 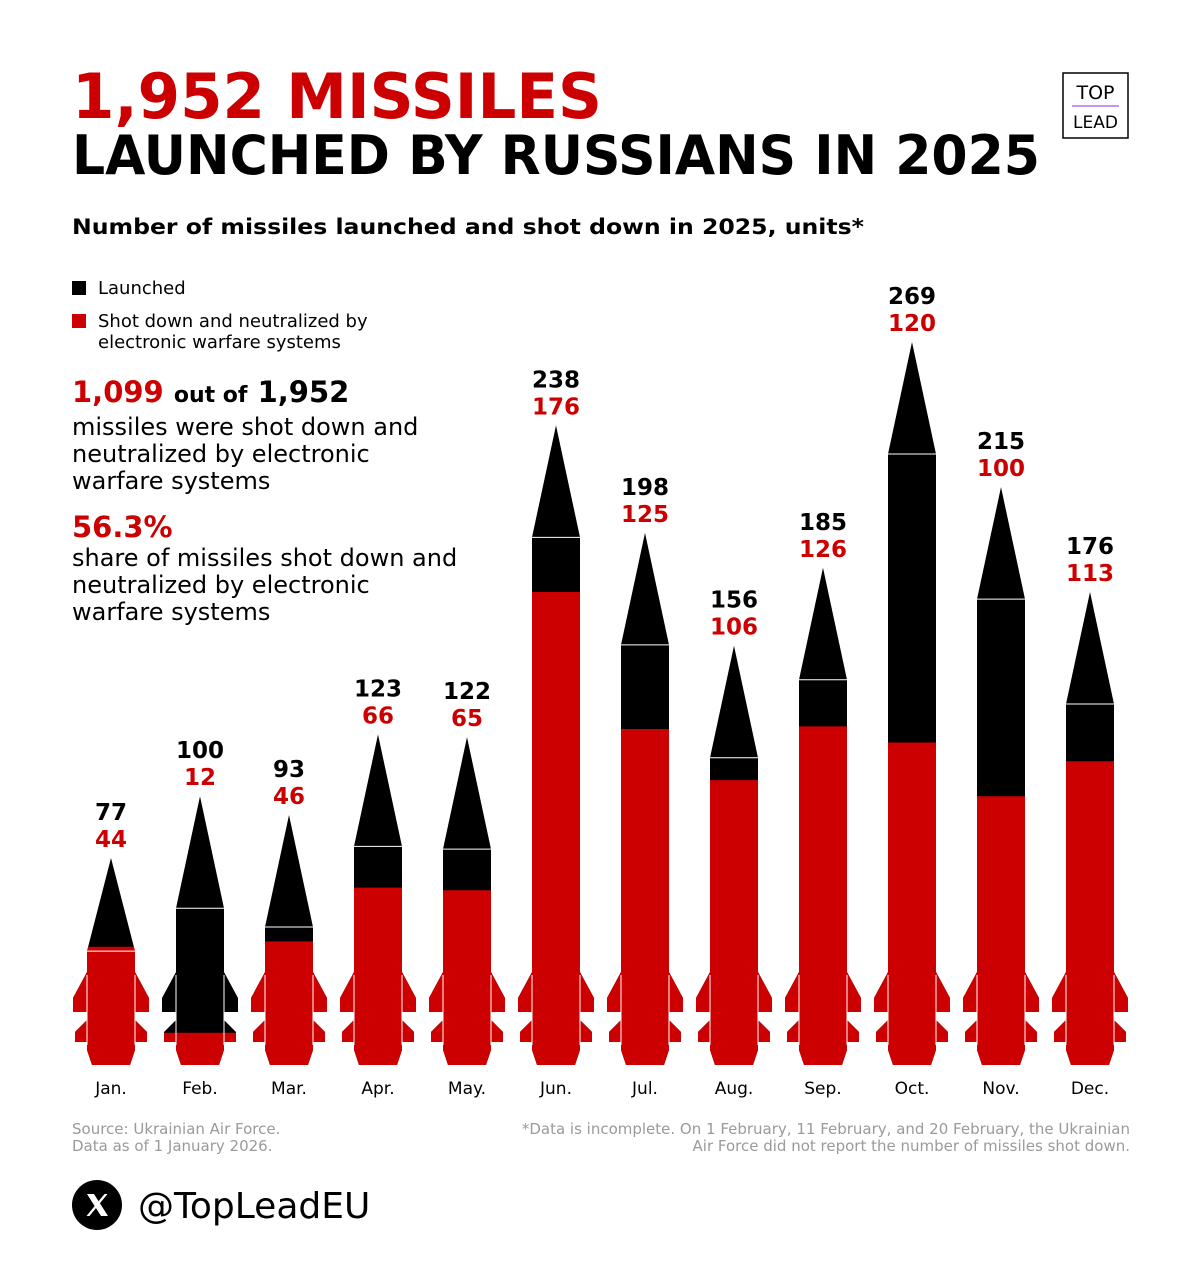 I want to click on annotation-connector: out of, so click(x=210, y=395).